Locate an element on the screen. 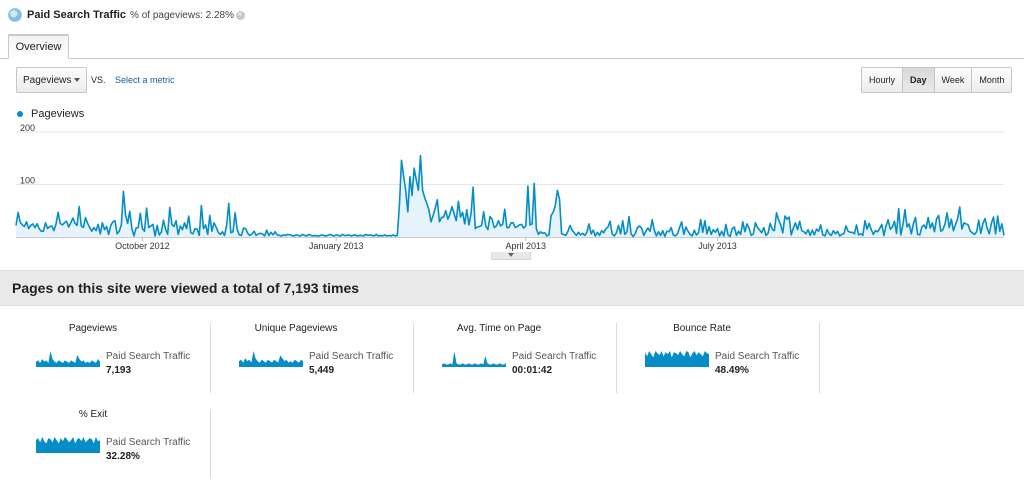 Image resolution: width=1024 pixels, height=493 pixels. vs-label: VS. is located at coordinates (98, 80).